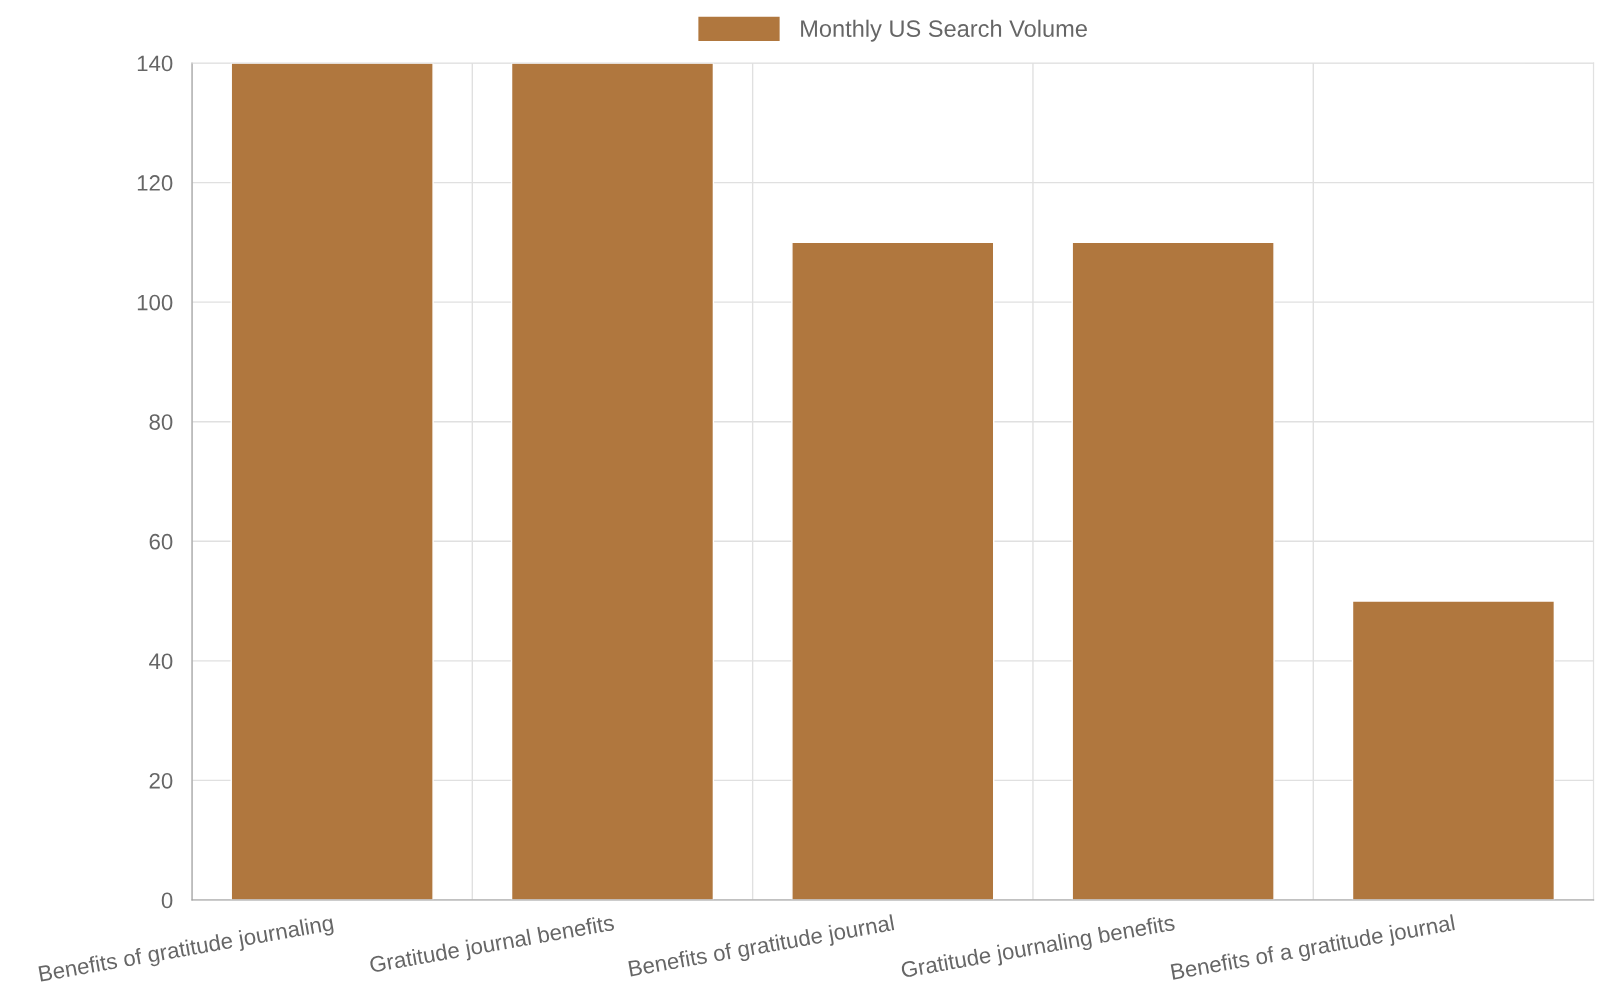 This screenshot has width=1600, height=1000. What do you see at coordinates (161, 780) in the screenshot?
I see `y-tick-label: 20` at bounding box center [161, 780].